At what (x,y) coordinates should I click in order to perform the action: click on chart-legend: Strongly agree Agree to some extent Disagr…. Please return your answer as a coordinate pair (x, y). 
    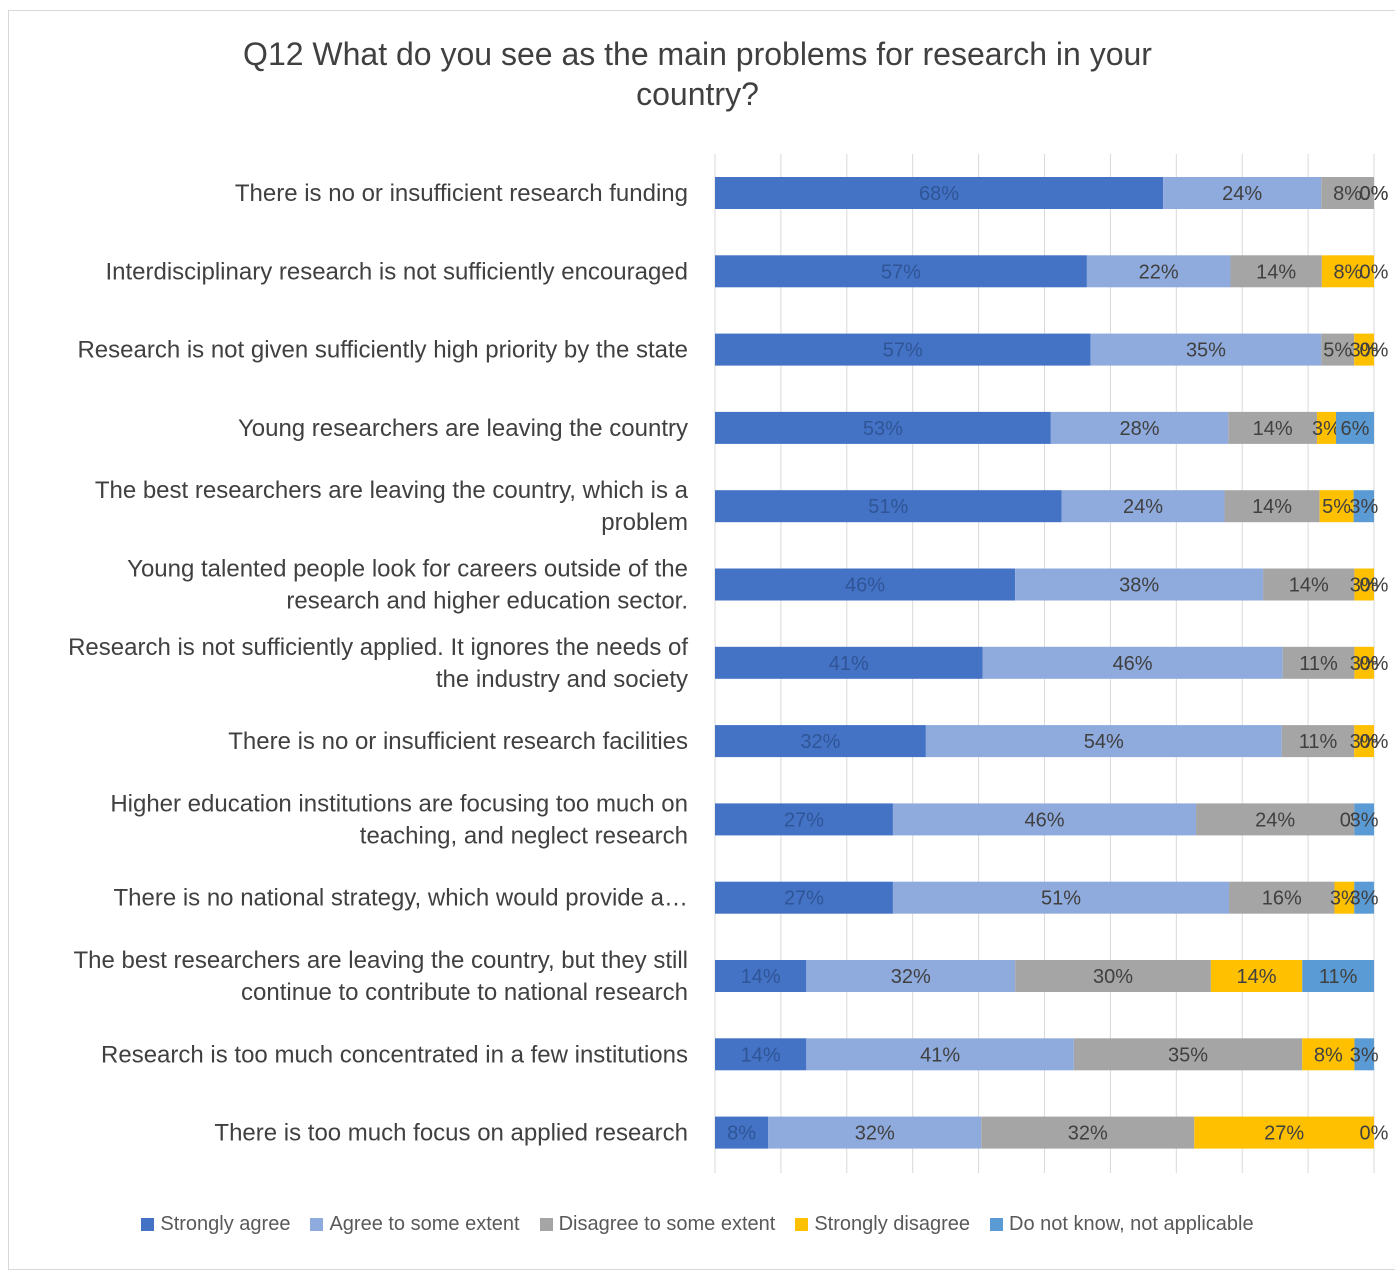
    Looking at the image, I should click on (697, 1224).